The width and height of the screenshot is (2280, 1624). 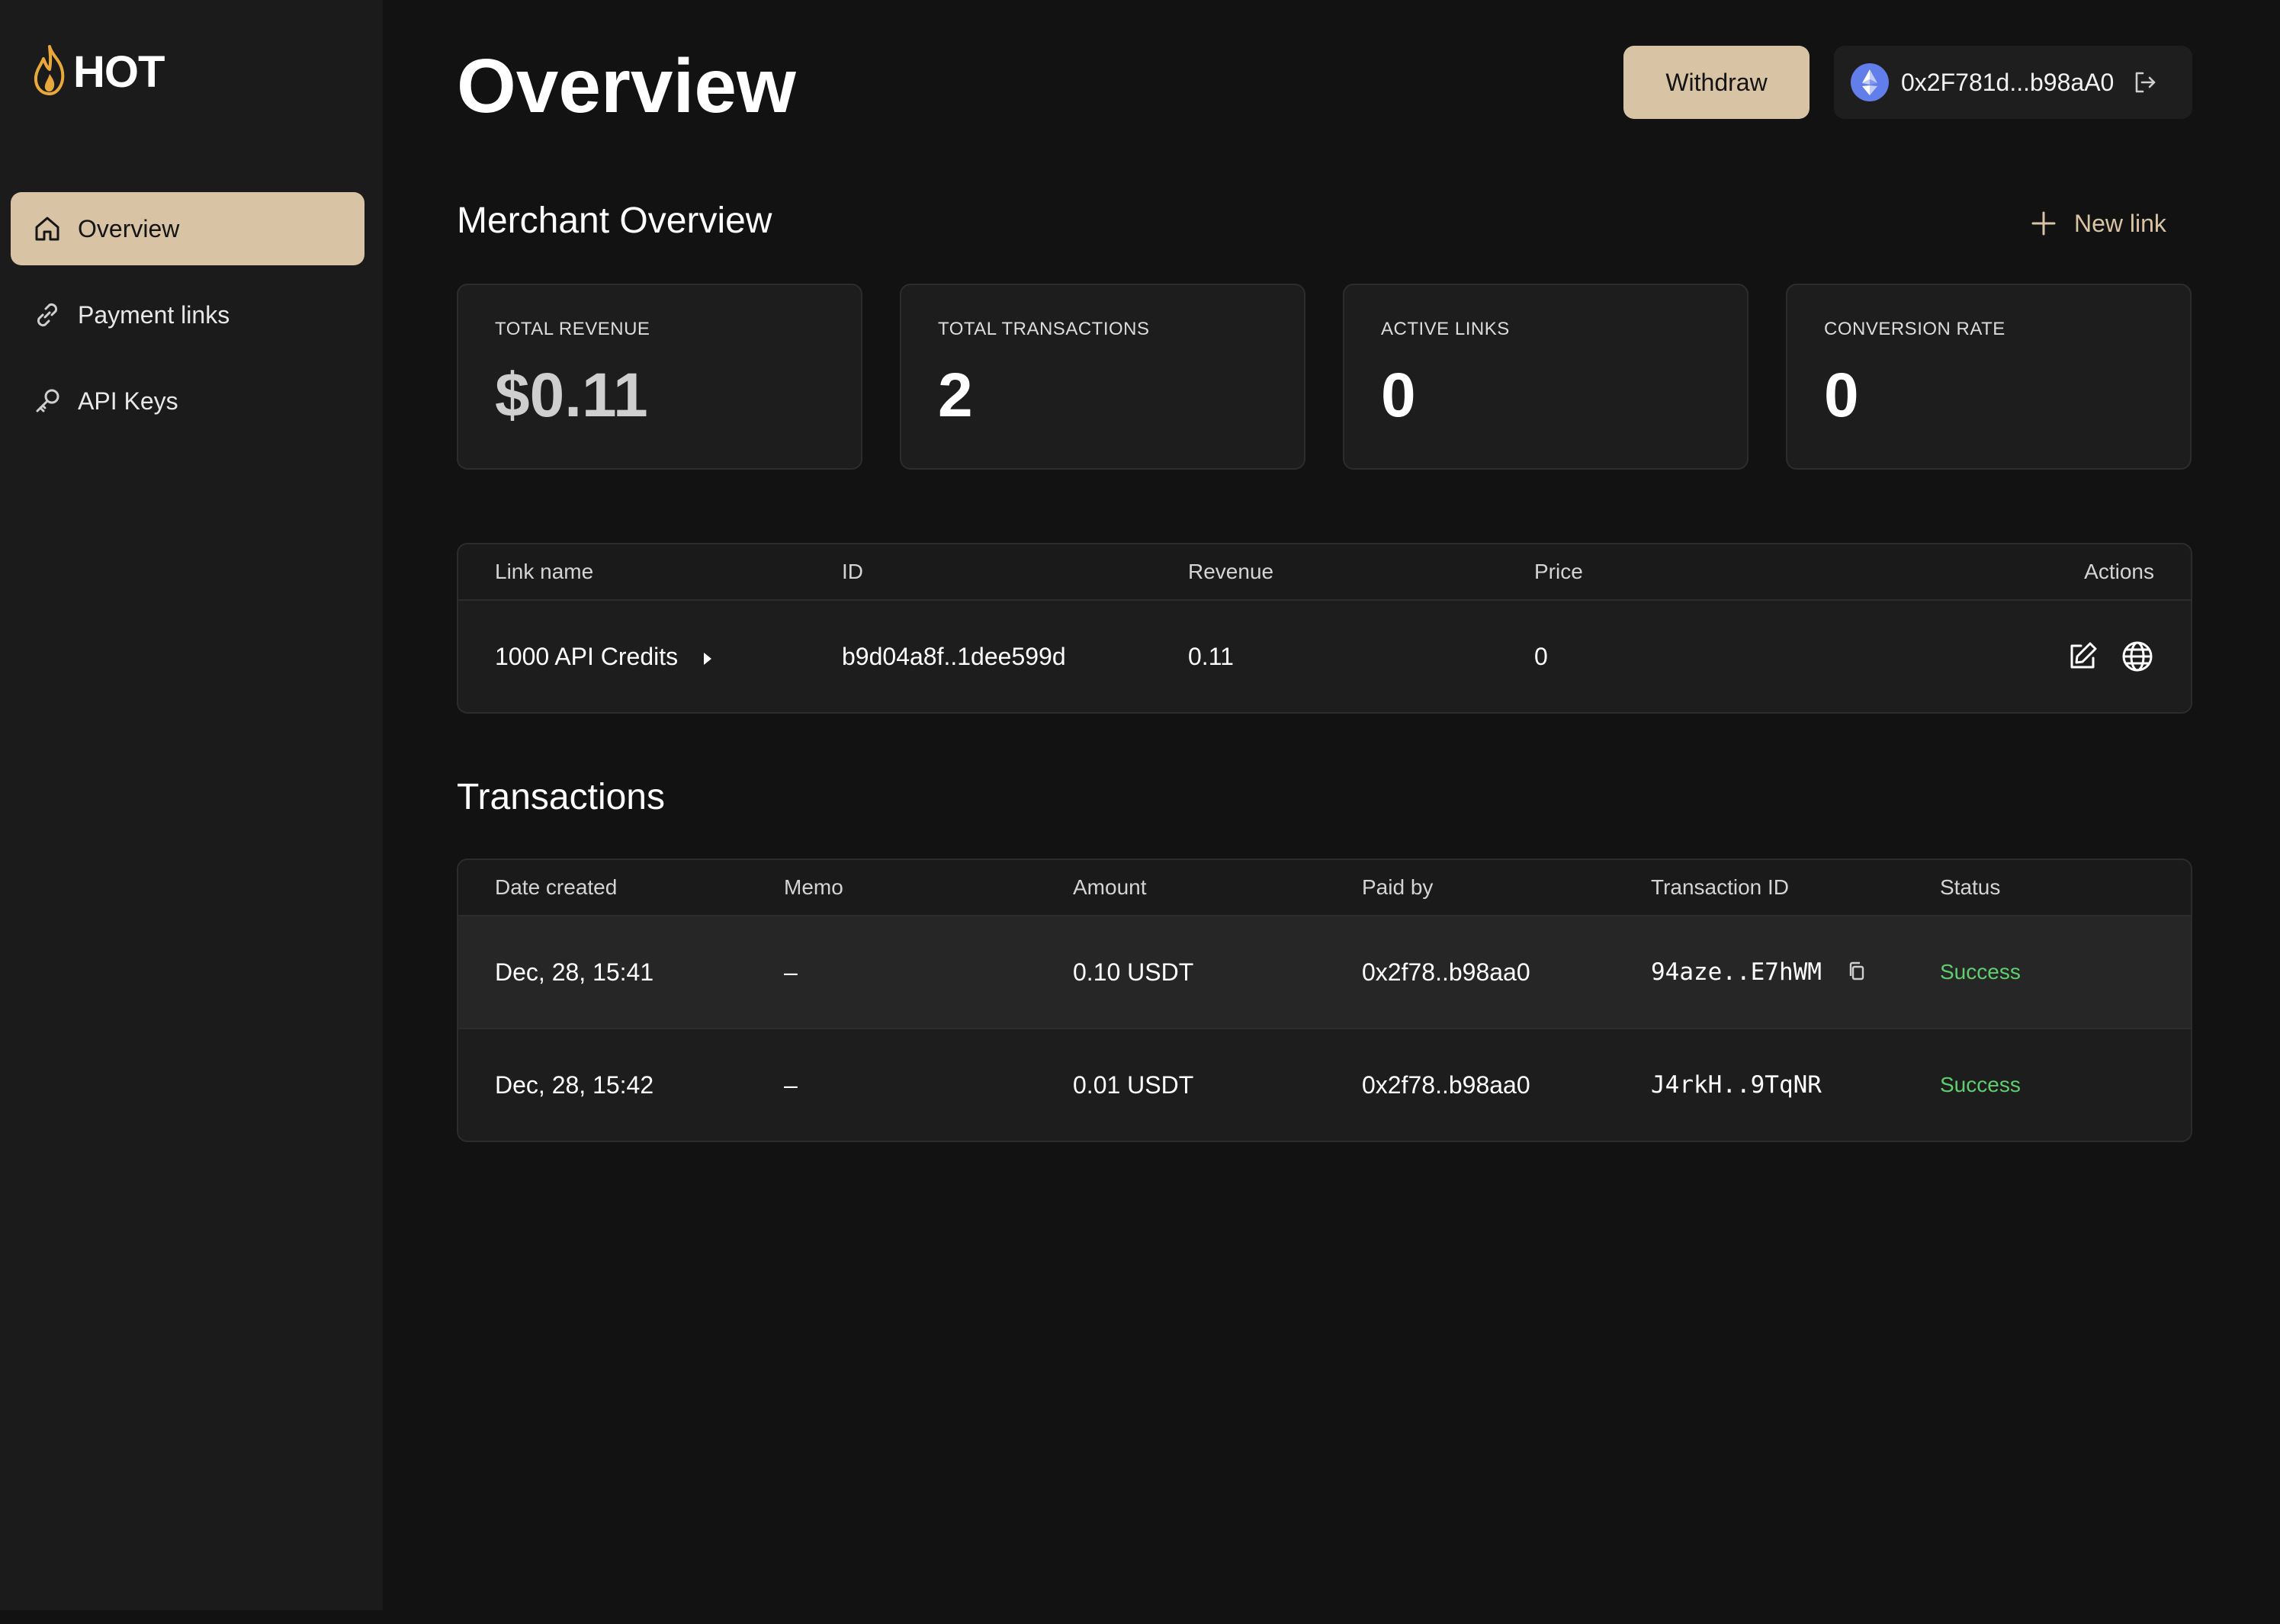 I want to click on column-header: Paid by, so click(x=1398, y=887).